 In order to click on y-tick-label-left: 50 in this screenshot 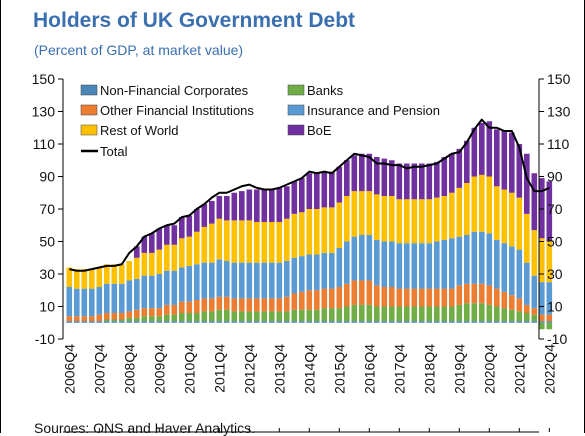, I will do `click(47, 242)`.